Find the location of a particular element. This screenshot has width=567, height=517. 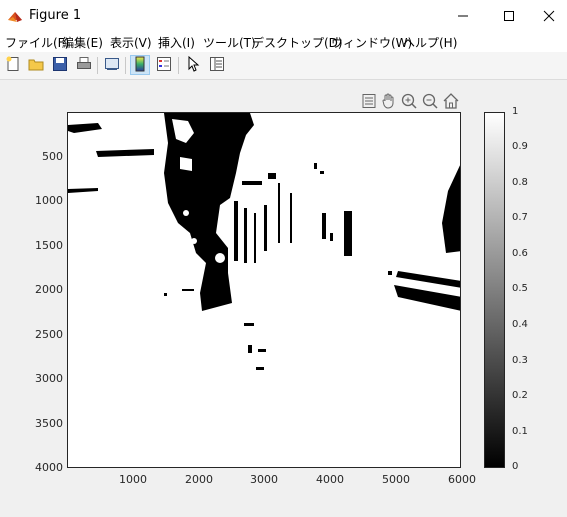

pan-button is located at coordinates (389, 101).